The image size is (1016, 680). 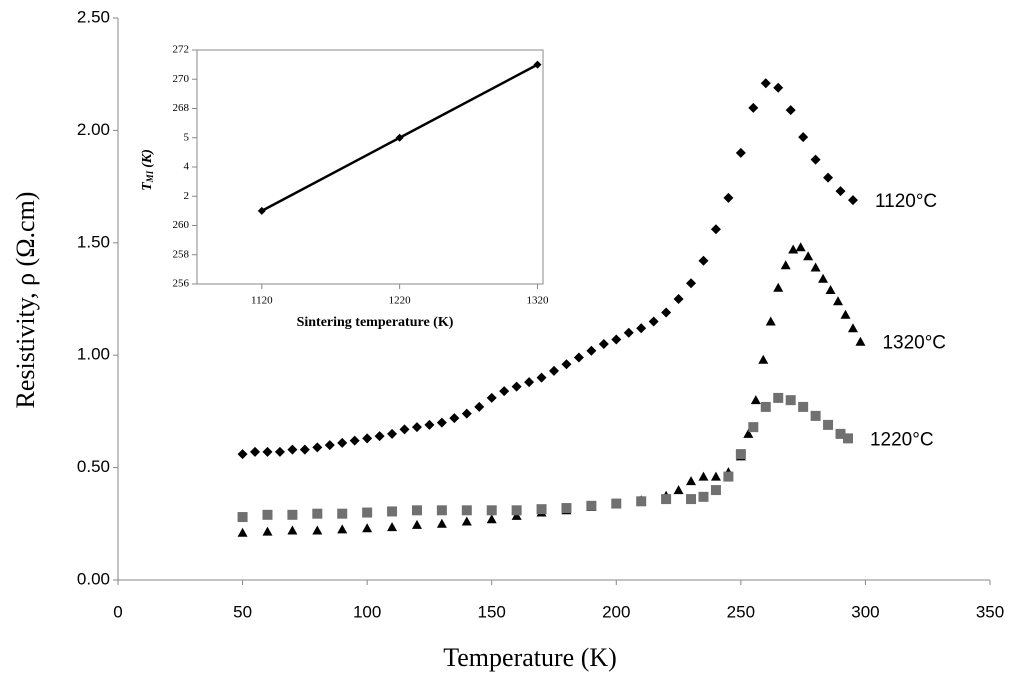 I want to click on y-axis-label: Resistivity, ρ (Ω.cm), so click(x=25, y=300).